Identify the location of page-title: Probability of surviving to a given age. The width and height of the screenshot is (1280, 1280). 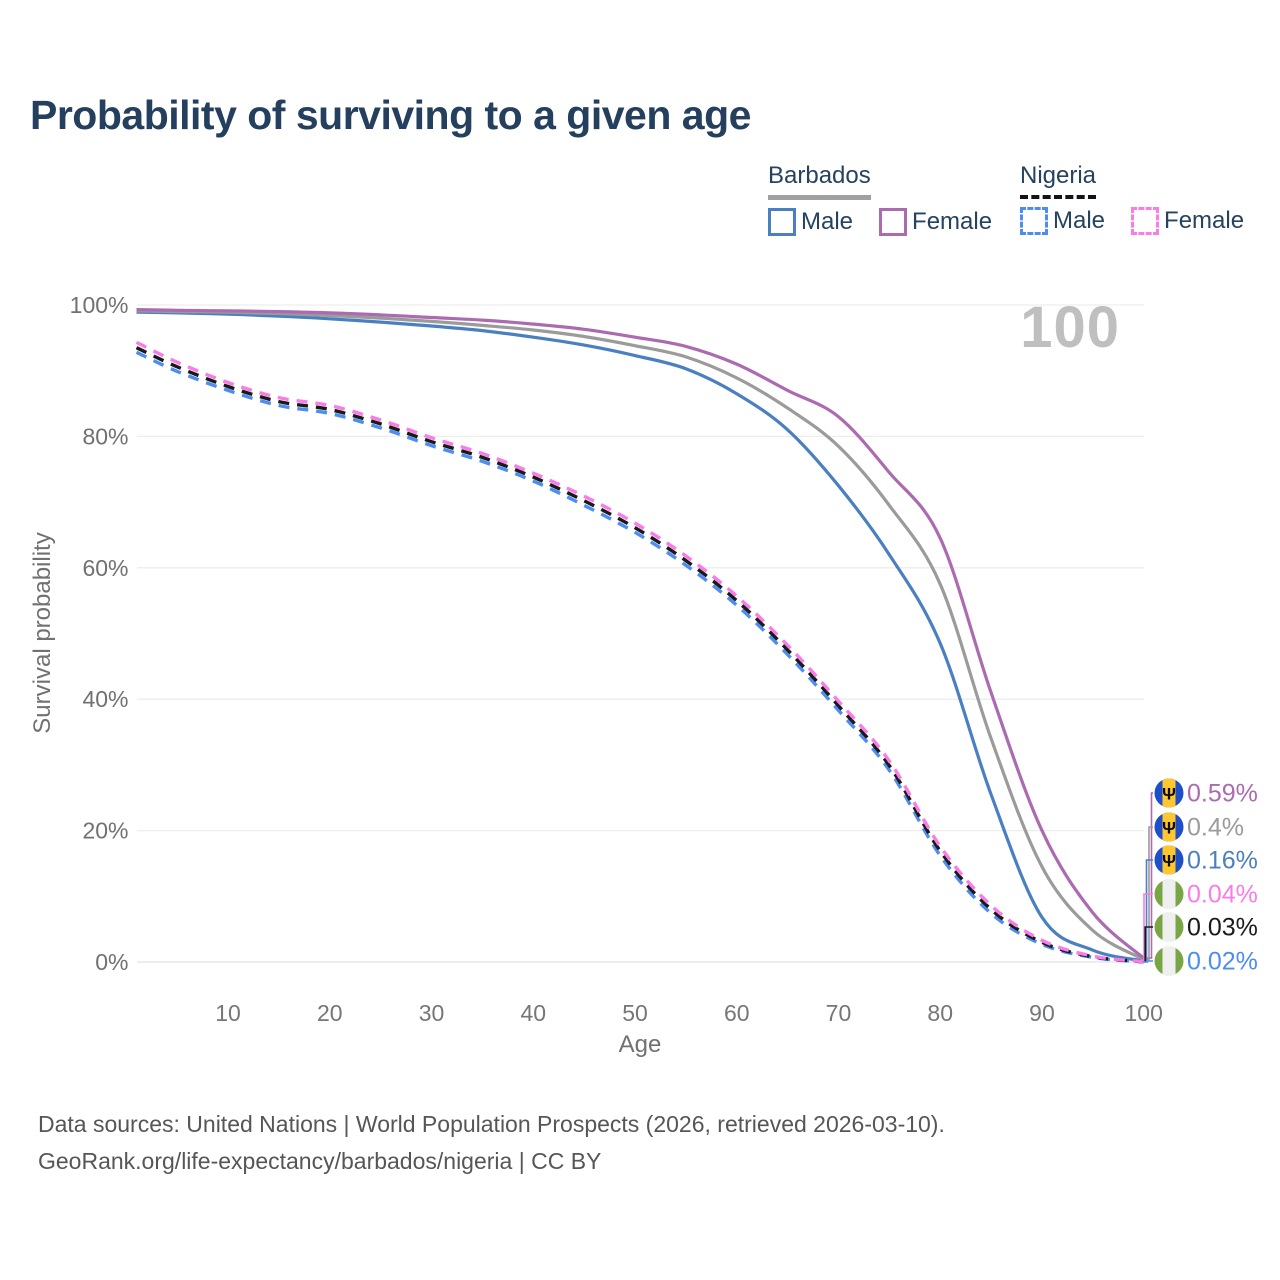
(390, 115).